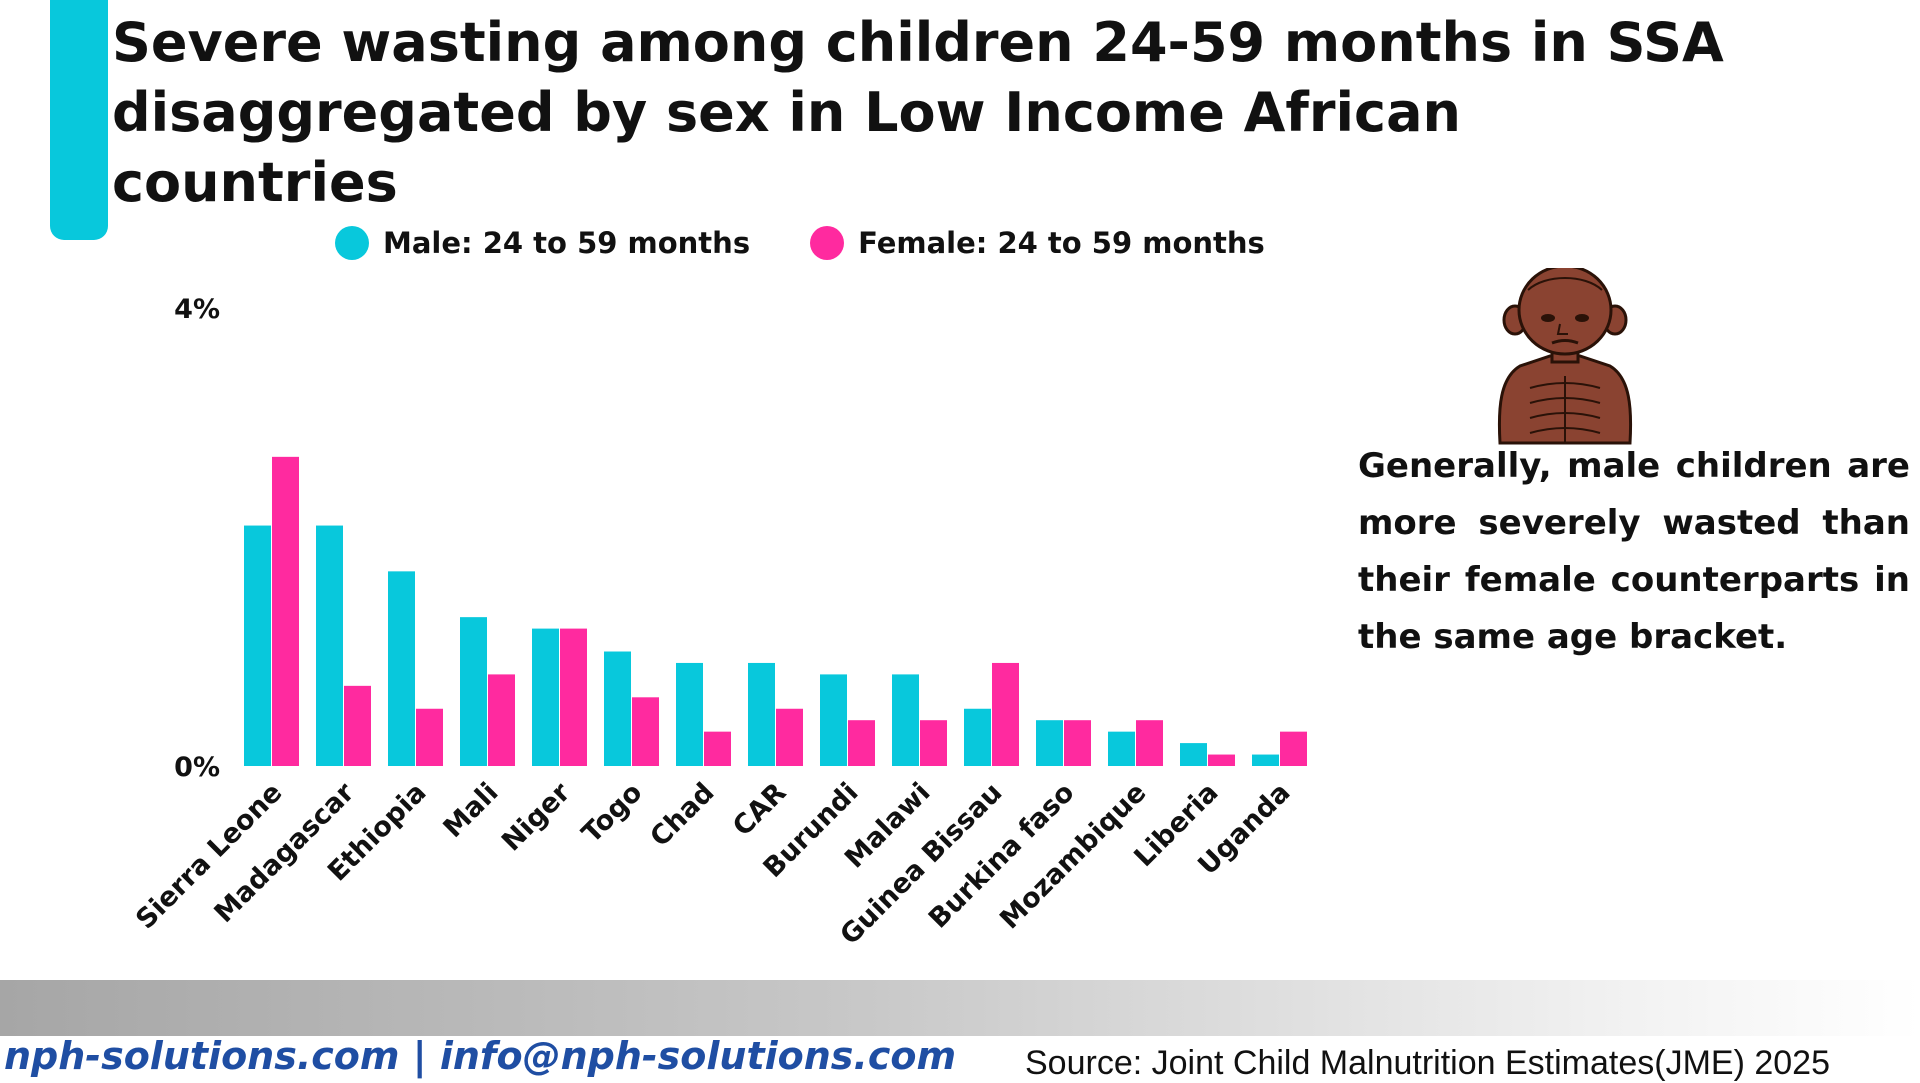 The width and height of the screenshot is (1920, 1083). What do you see at coordinates (645, 731) in the screenshot?
I see `bar-female-togo` at bounding box center [645, 731].